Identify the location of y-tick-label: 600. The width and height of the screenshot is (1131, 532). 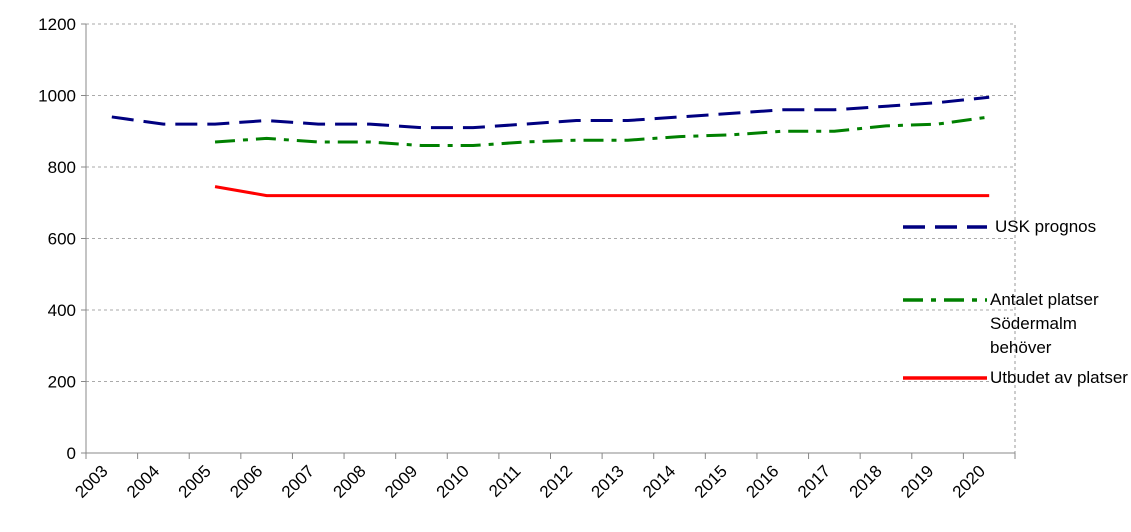
(62, 239).